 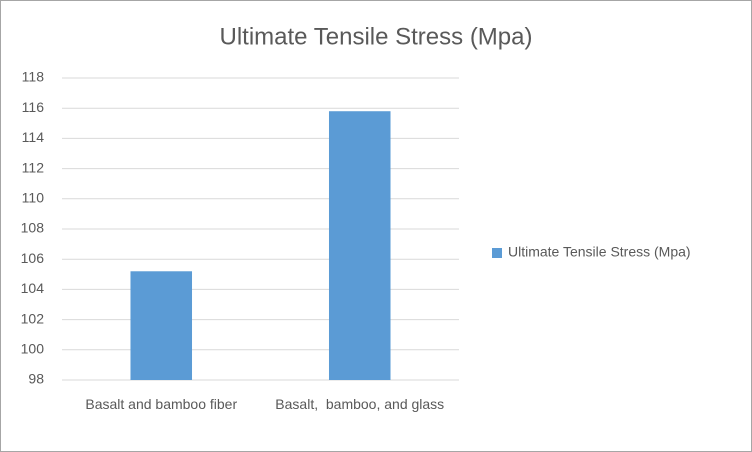 What do you see at coordinates (33, 288) in the screenshot?
I see `y-tick-label: 104` at bounding box center [33, 288].